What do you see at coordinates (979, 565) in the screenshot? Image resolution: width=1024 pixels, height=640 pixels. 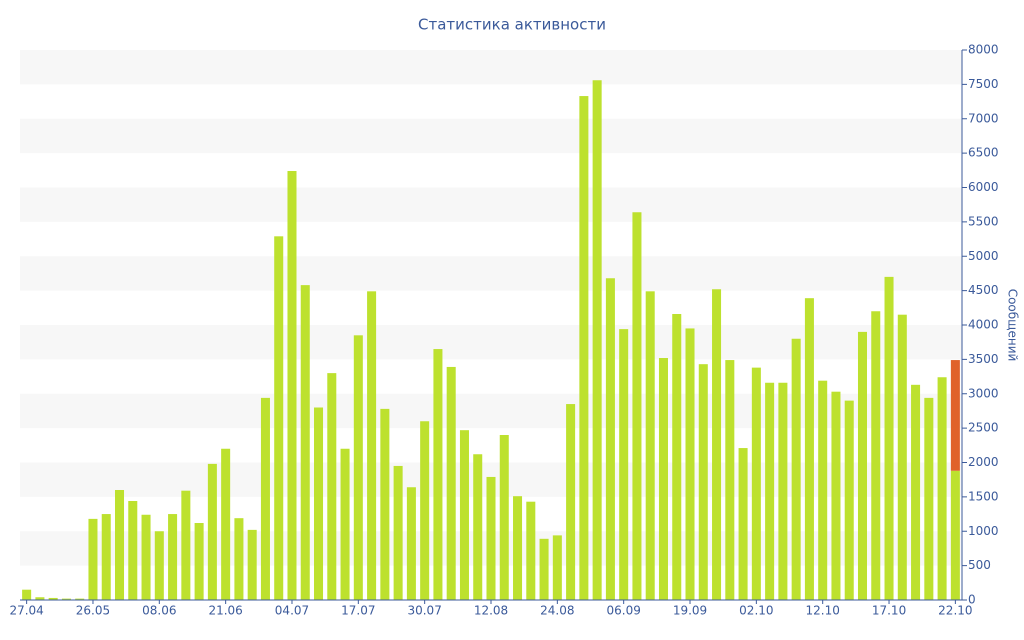 I see `y-tick-label: 500` at bounding box center [979, 565].